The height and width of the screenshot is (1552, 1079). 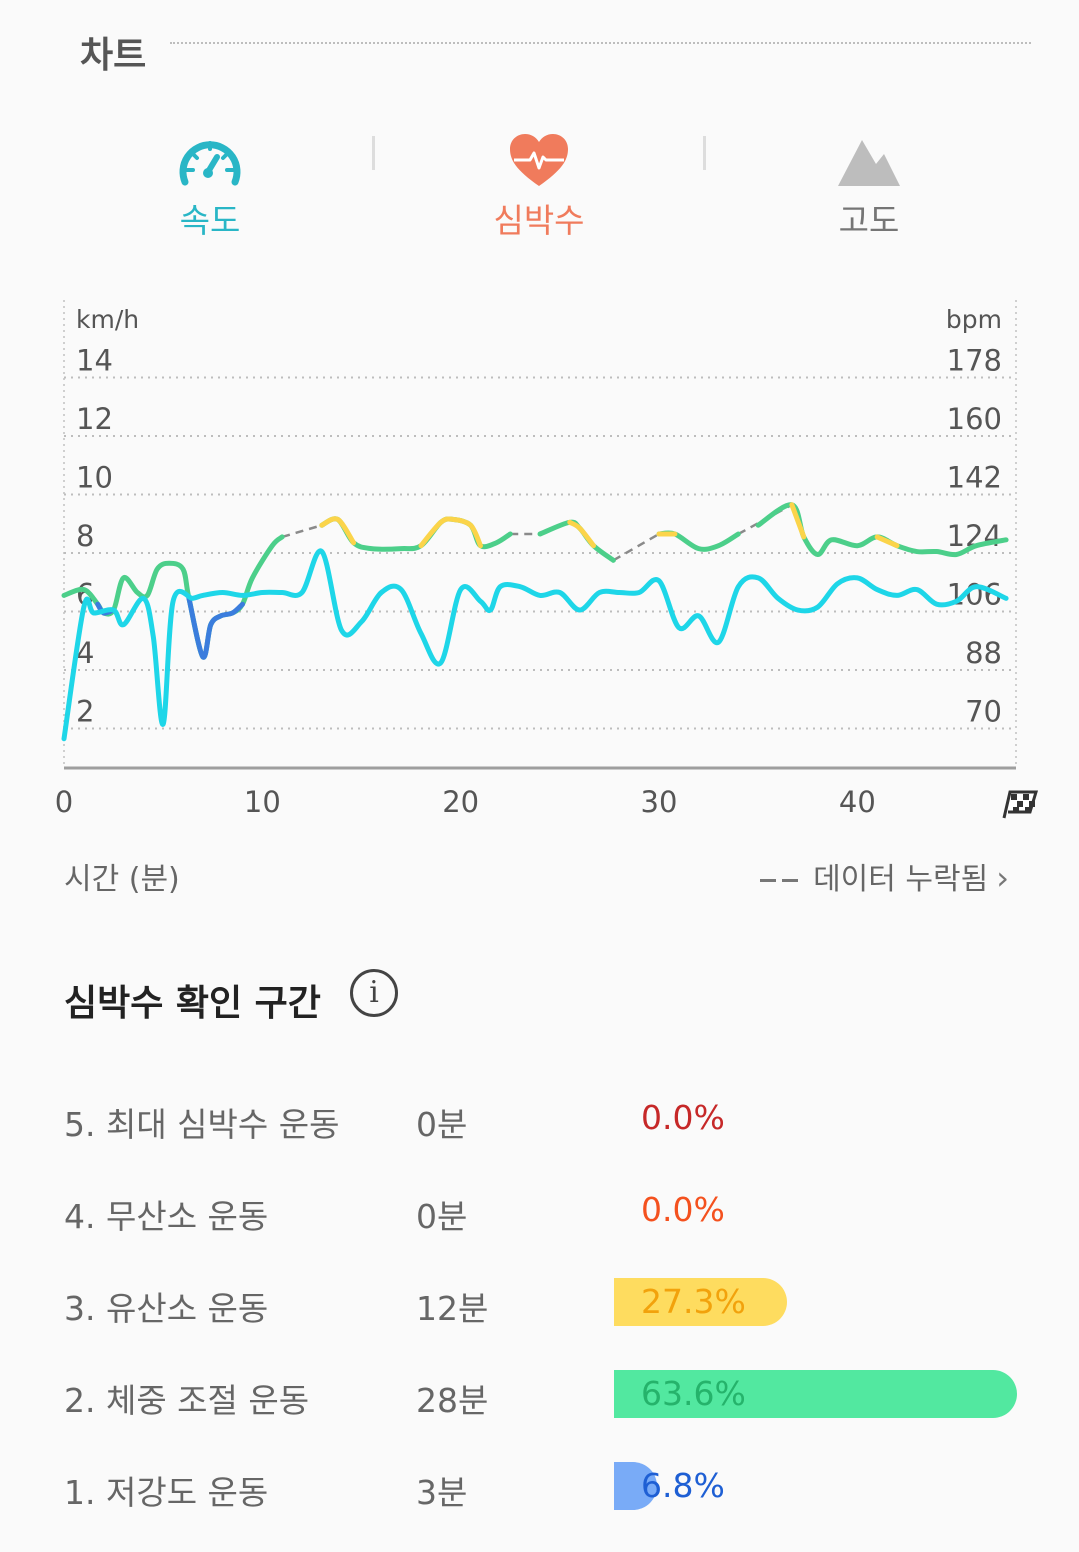 I want to click on zone-name: 3. 유산소 운동, so click(x=166, y=1308).